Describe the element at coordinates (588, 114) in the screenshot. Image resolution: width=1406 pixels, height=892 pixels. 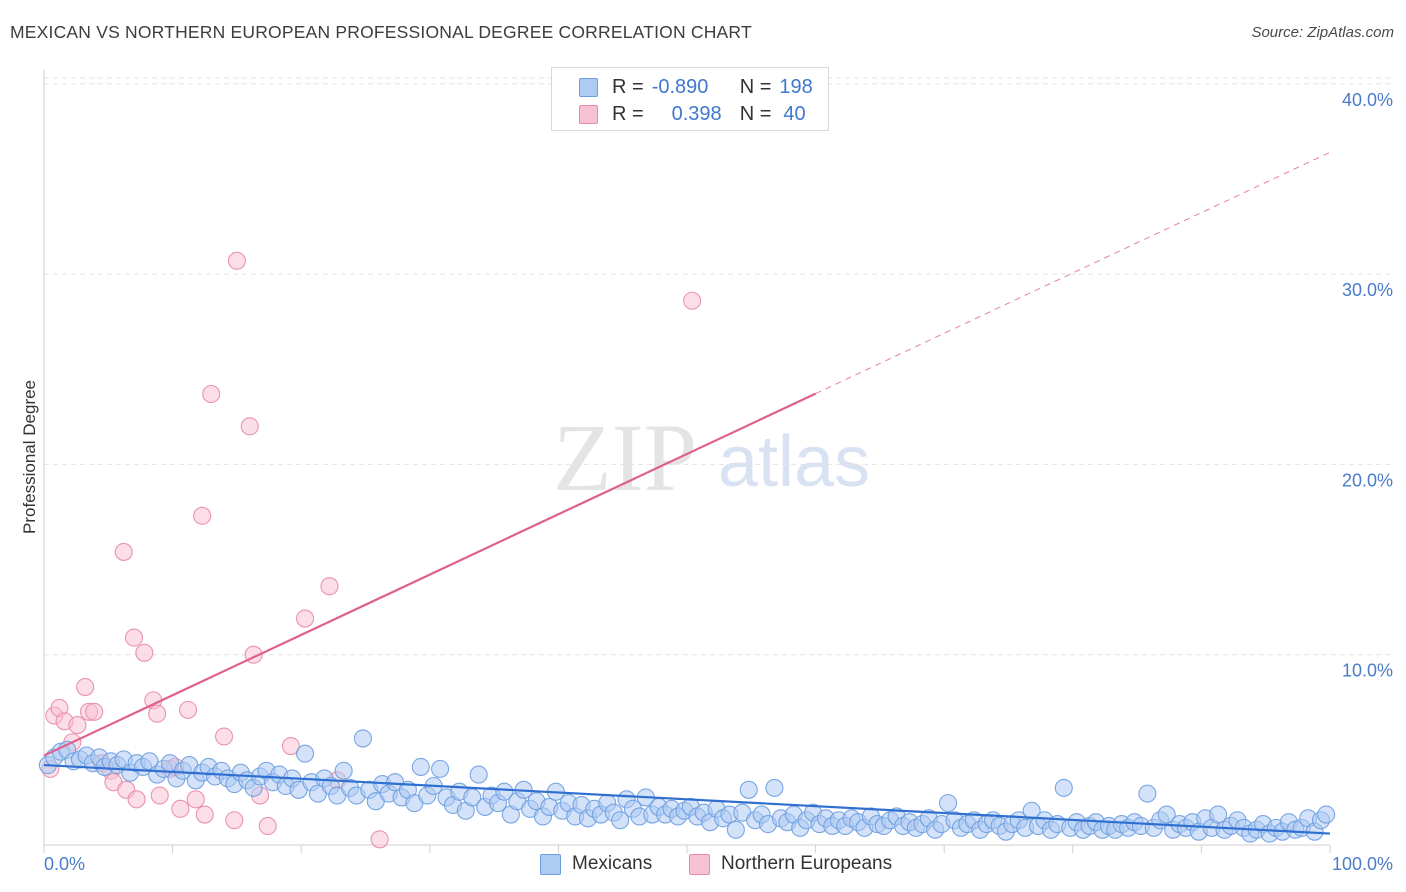
I see `northern-europeans-swatch` at that location.